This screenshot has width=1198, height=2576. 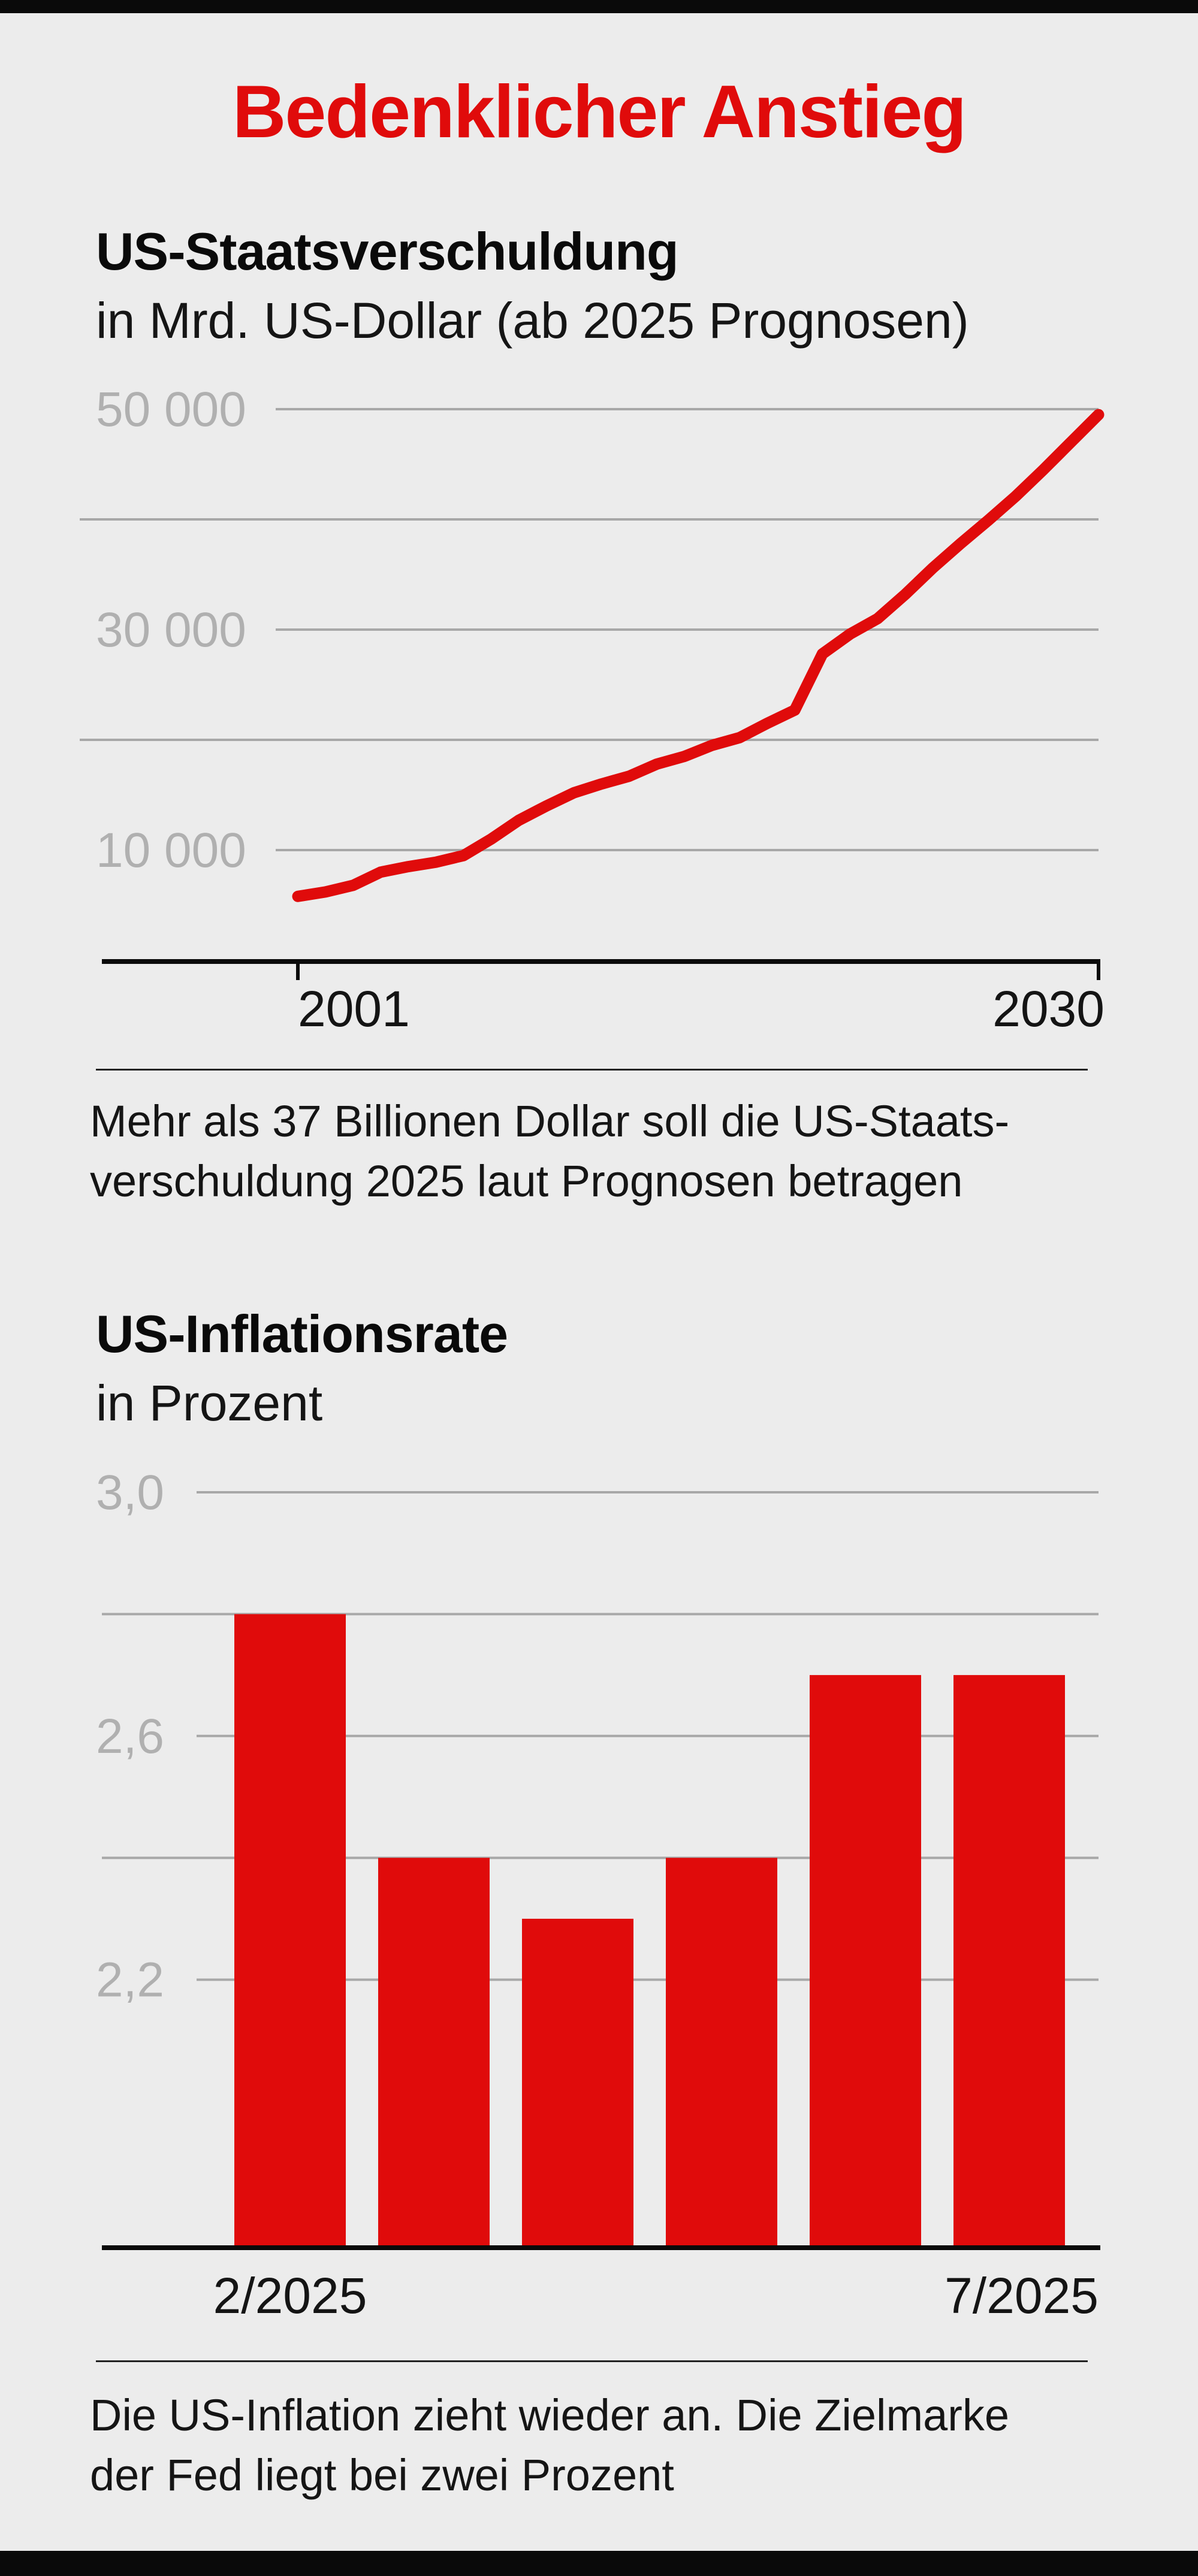 I want to click on debt-x-tick-label: 2001, so click(x=354, y=1009).